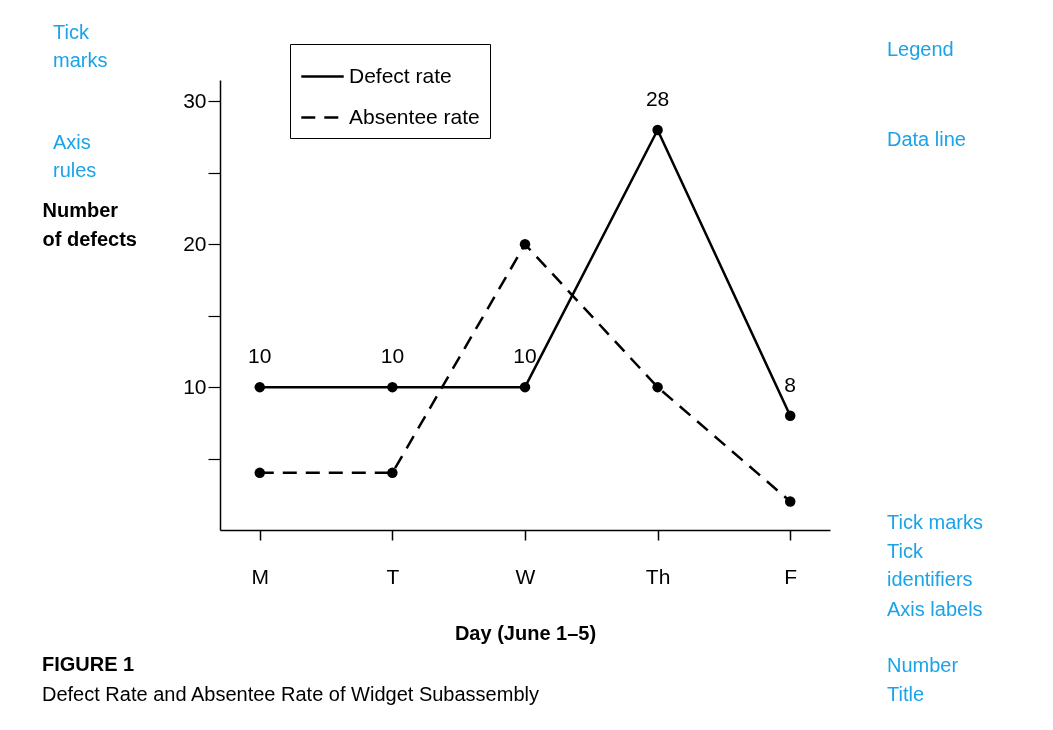  What do you see at coordinates (195, 100) in the screenshot?
I see `y-tick-label: 30` at bounding box center [195, 100].